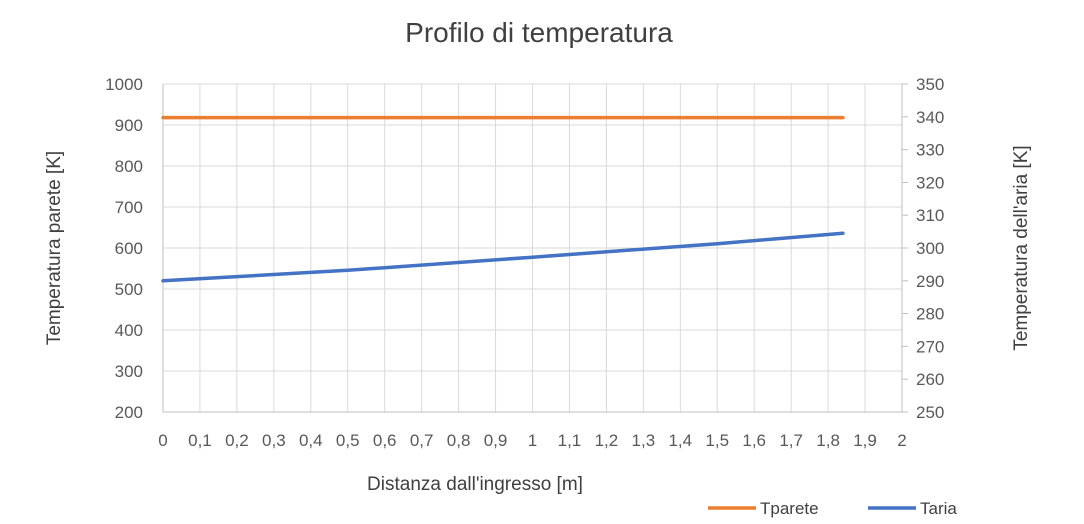 This screenshot has width=1084, height=524. What do you see at coordinates (274, 440) in the screenshot?
I see `x-tick-label: 0,3` at bounding box center [274, 440].